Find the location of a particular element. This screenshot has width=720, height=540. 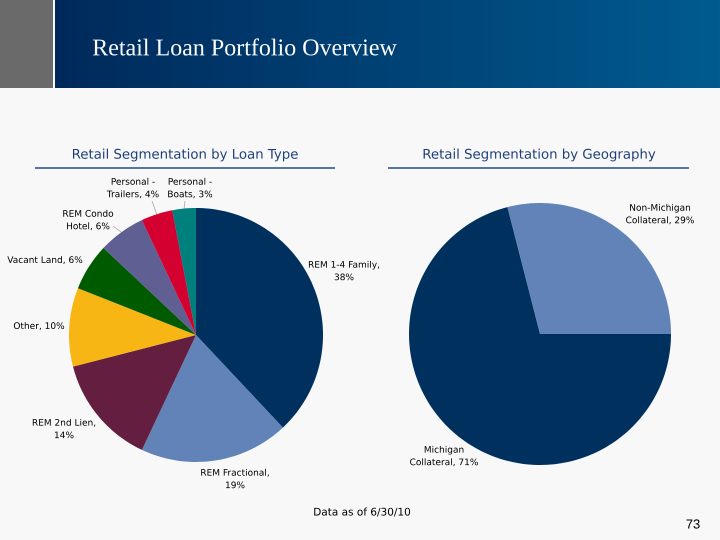

data-label: Vacant Land, 6% is located at coordinates (44, 260).